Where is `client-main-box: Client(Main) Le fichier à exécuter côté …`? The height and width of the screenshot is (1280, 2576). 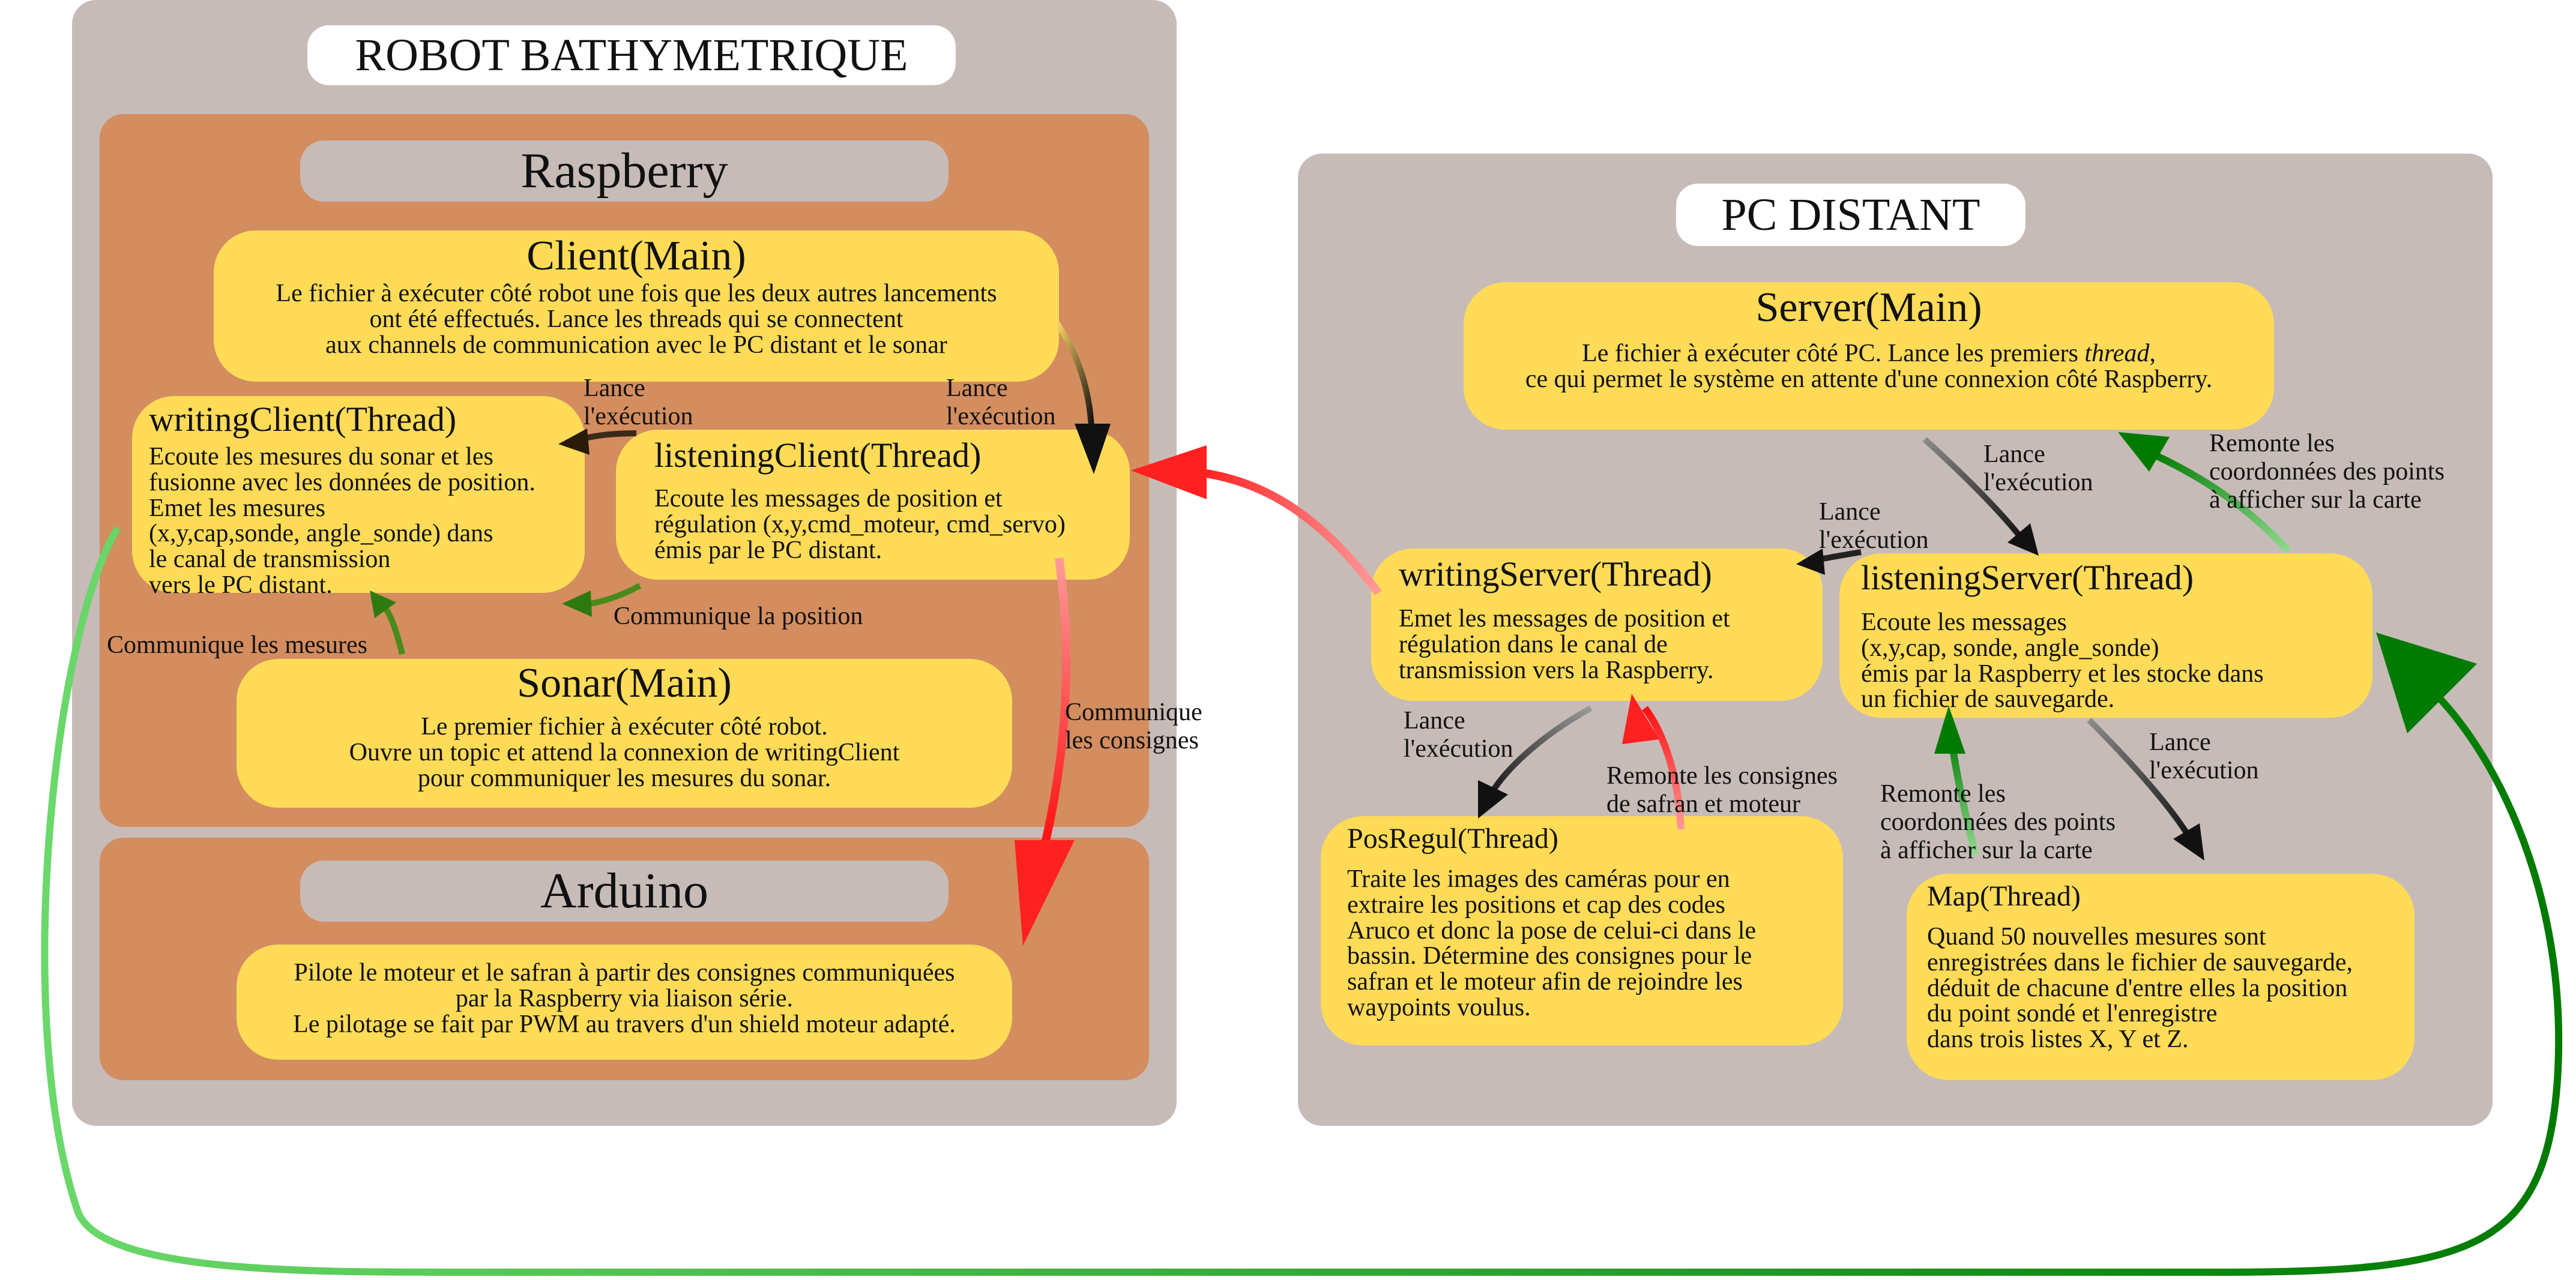
client-main-box: Client(Main) Le fichier à exécuter côté … is located at coordinates (636, 306).